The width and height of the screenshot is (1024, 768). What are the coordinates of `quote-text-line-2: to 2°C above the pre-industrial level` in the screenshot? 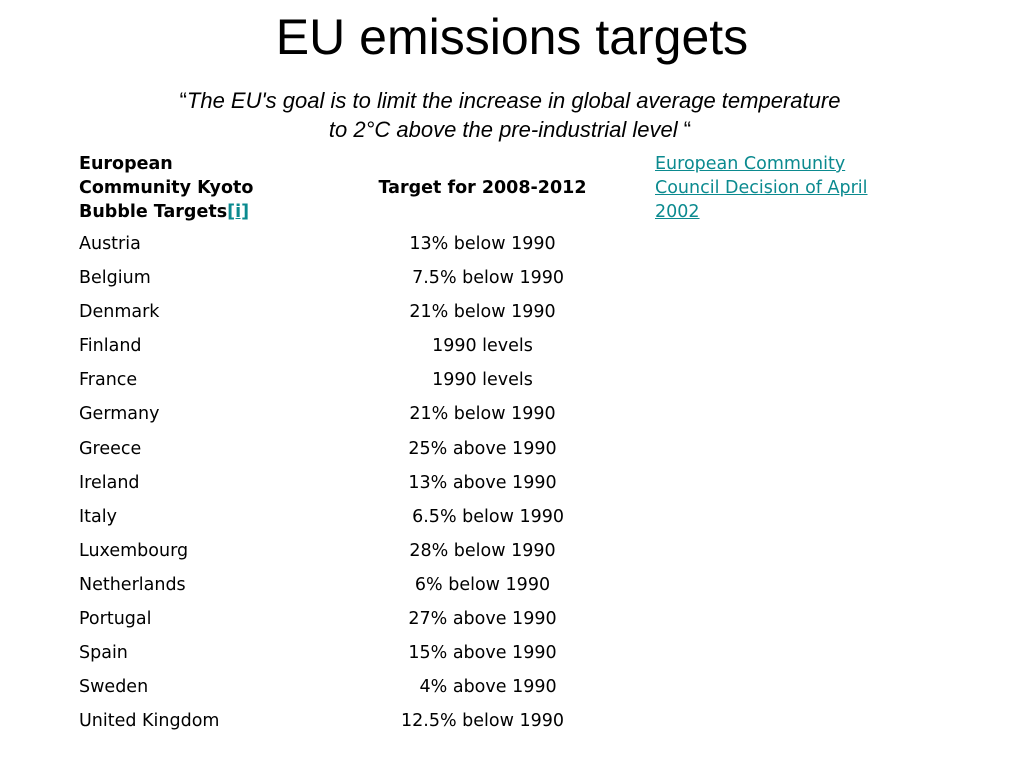 It's located at (503, 129).